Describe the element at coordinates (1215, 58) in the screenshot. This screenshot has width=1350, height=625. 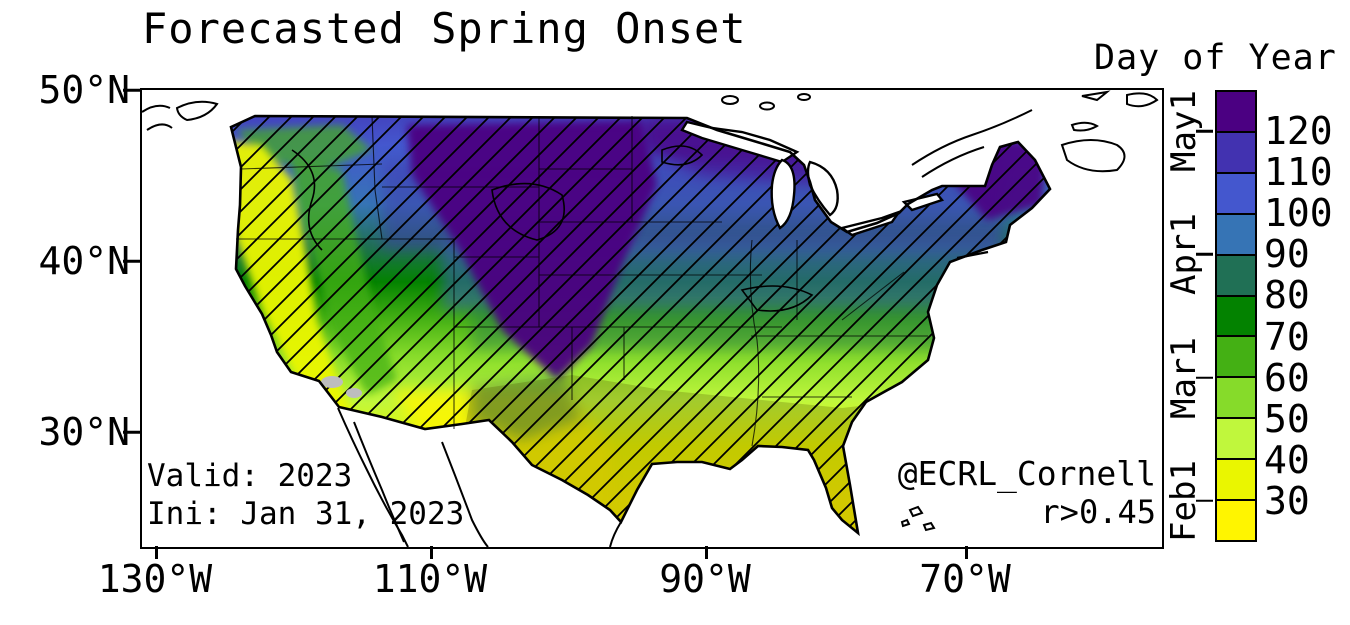
I see `colorbar-title: Day of Year` at that location.